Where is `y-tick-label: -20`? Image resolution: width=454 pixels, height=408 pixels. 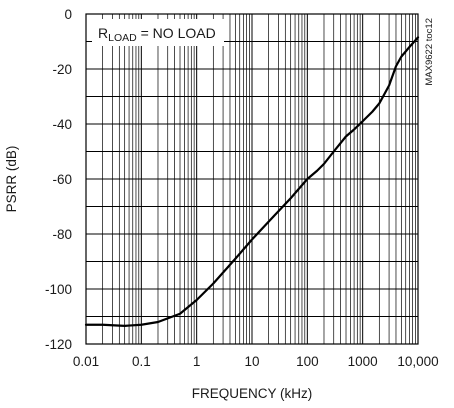
y-tick-label: -20 is located at coordinates (62, 69).